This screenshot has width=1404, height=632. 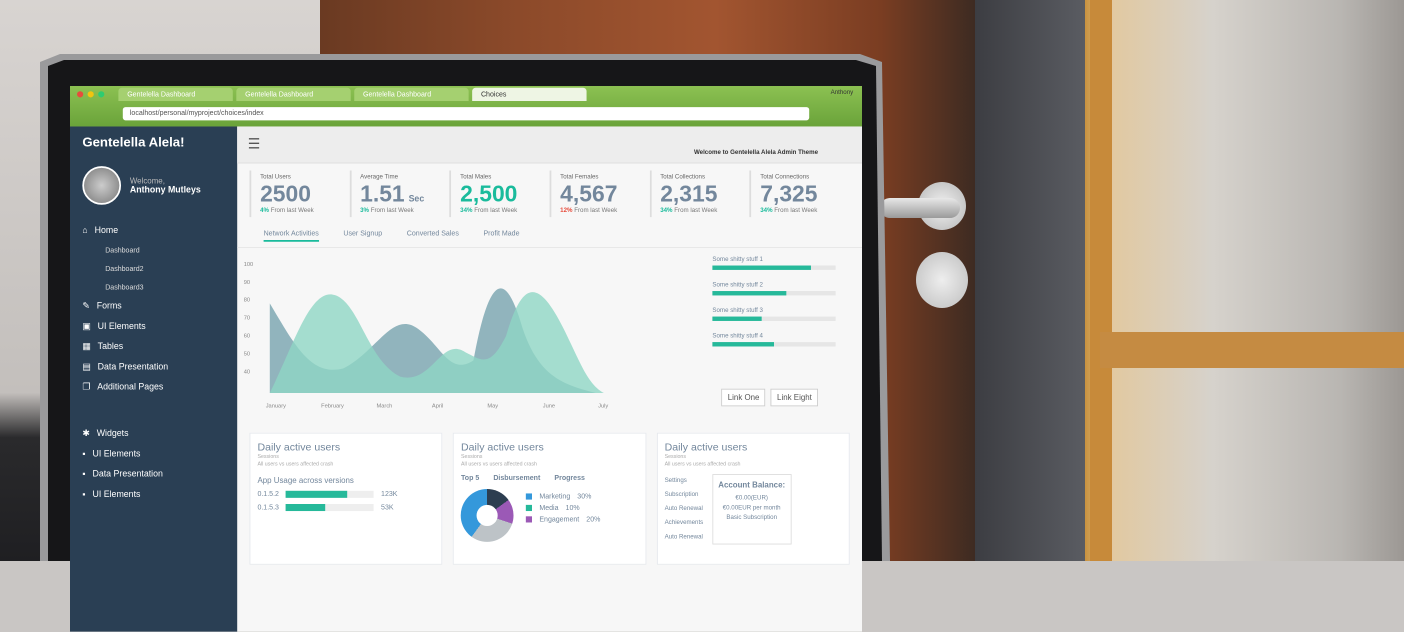 I want to click on stat-label: Total Connections, so click(x=785, y=177).